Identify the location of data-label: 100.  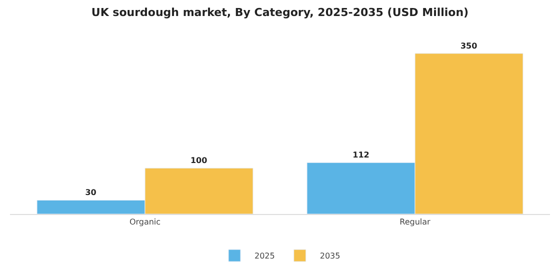
(199, 161).